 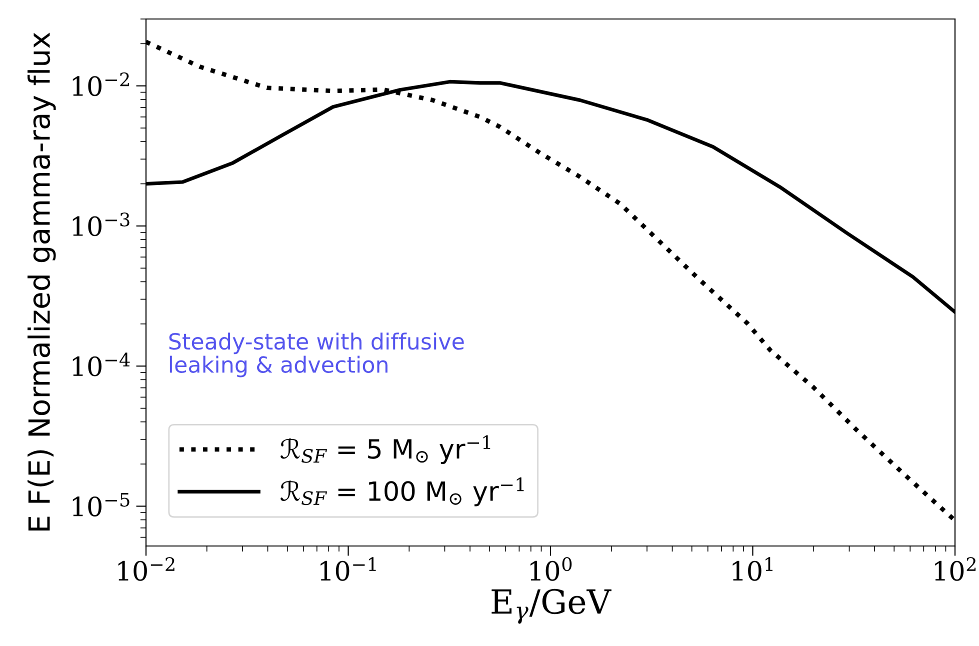 What do you see at coordinates (385, 449) in the screenshot?
I see `legend-label: ℛ$_{SF}$ = 5 M$_{⊙}$ yr$^{−1}$` at bounding box center [385, 449].